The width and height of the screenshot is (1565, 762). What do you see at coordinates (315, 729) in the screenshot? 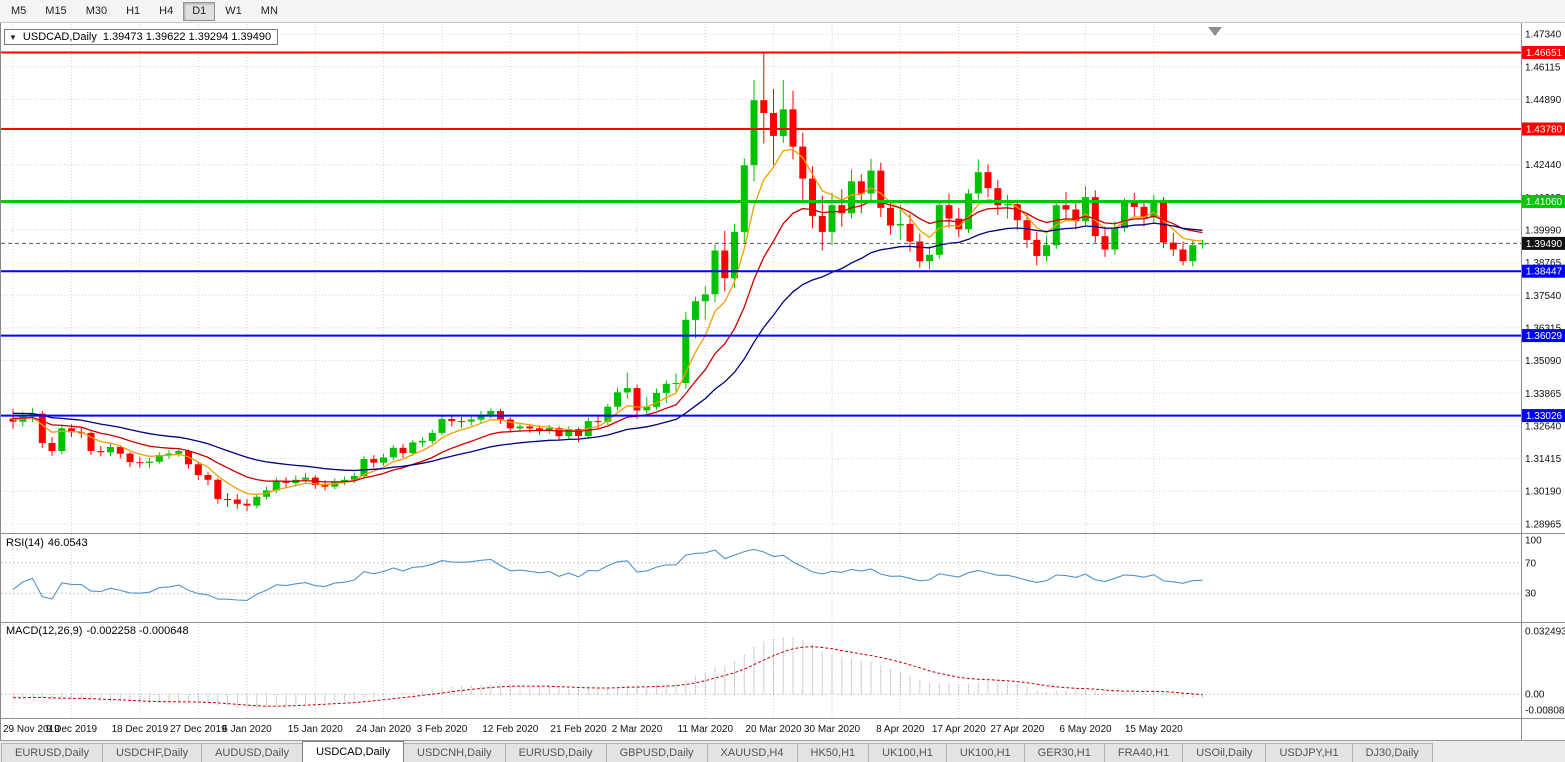
I see `svg-text: 15 Jan 2020` at bounding box center [315, 729].